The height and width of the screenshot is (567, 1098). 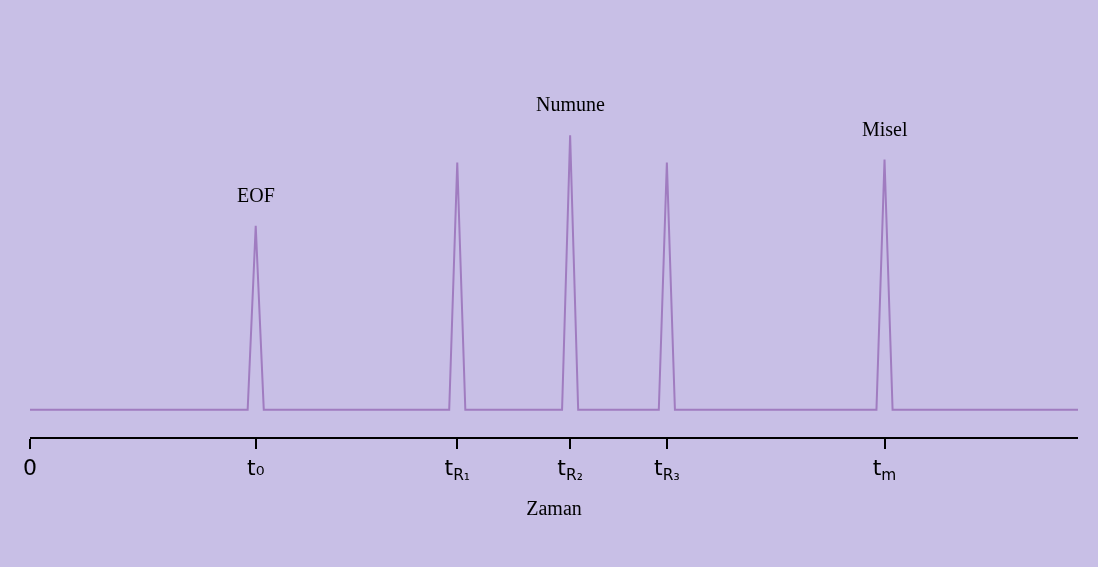 What do you see at coordinates (457, 470) in the screenshot?
I see `x-tick-label: t$_{R₁}$` at bounding box center [457, 470].